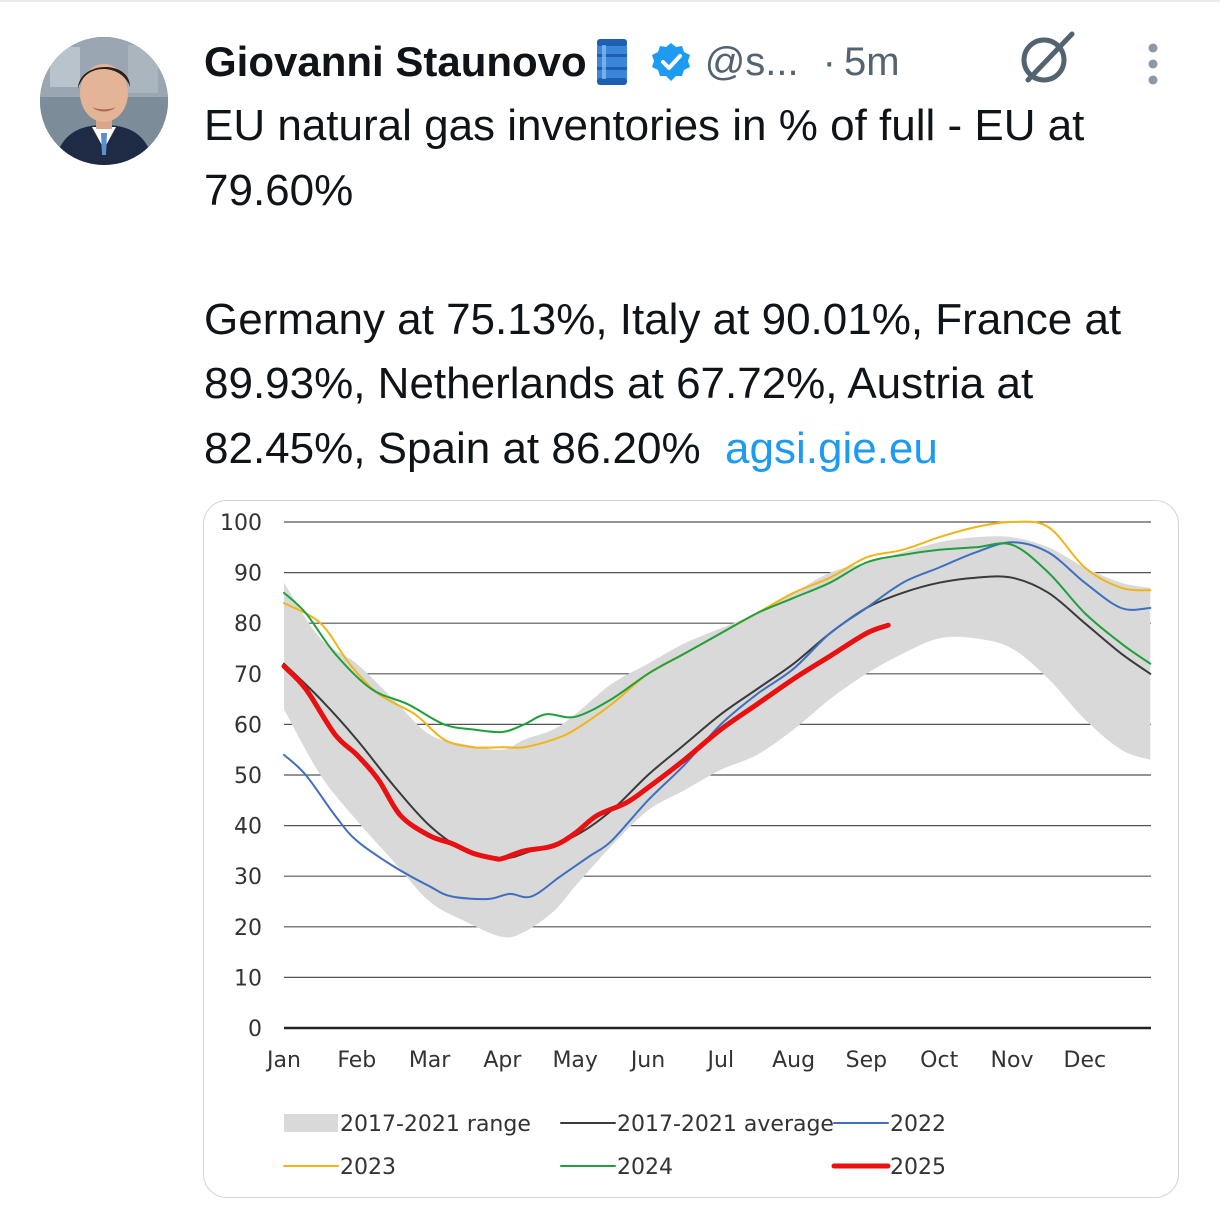  I want to click on x-tick-label-feb: Feb, so click(356, 1060).